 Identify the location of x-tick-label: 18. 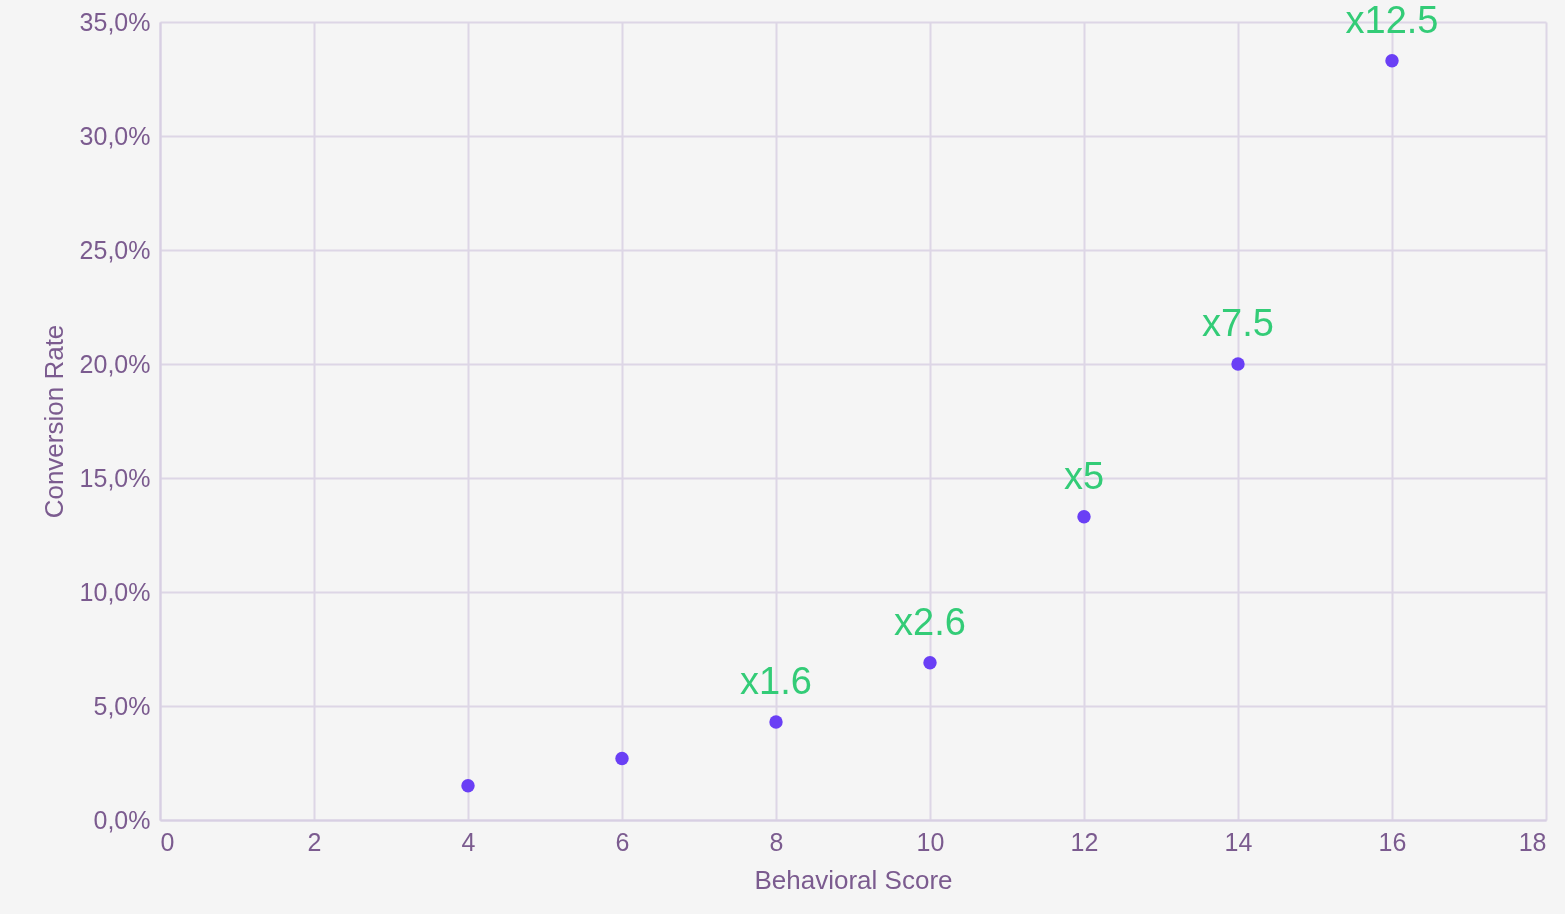
(1532, 841).